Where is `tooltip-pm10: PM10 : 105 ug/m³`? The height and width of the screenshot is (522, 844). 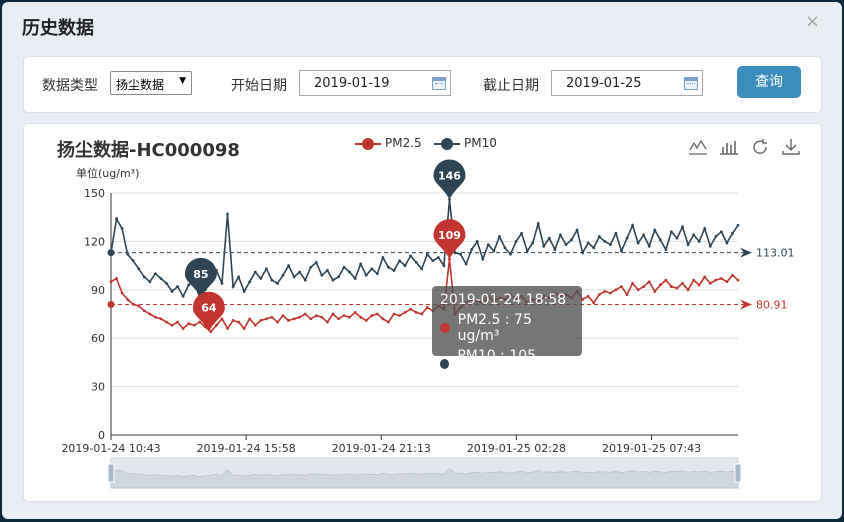 tooltip-pm10: PM10 : 105 ug/m³ is located at coordinates (497, 364).